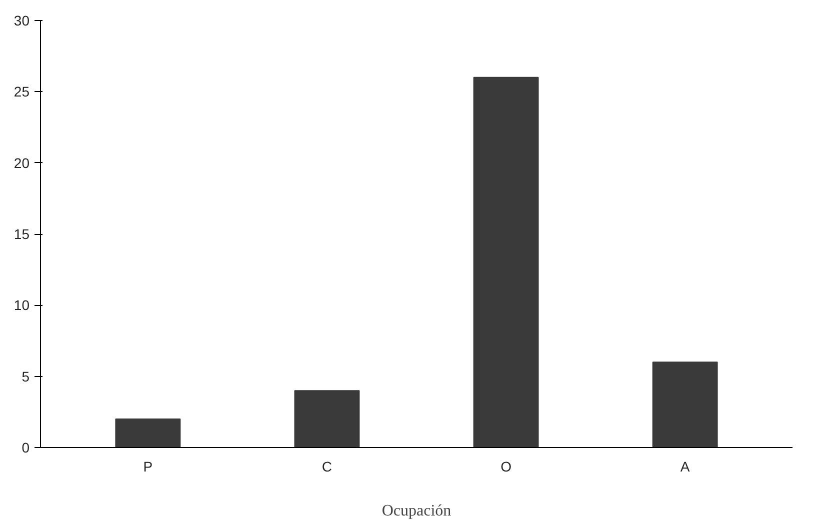 Image resolution: width=822 pixels, height=522 pixels. Describe the element at coordinates (22, 234) in the screenshot. I see `y-tick-label: 15` at that location.